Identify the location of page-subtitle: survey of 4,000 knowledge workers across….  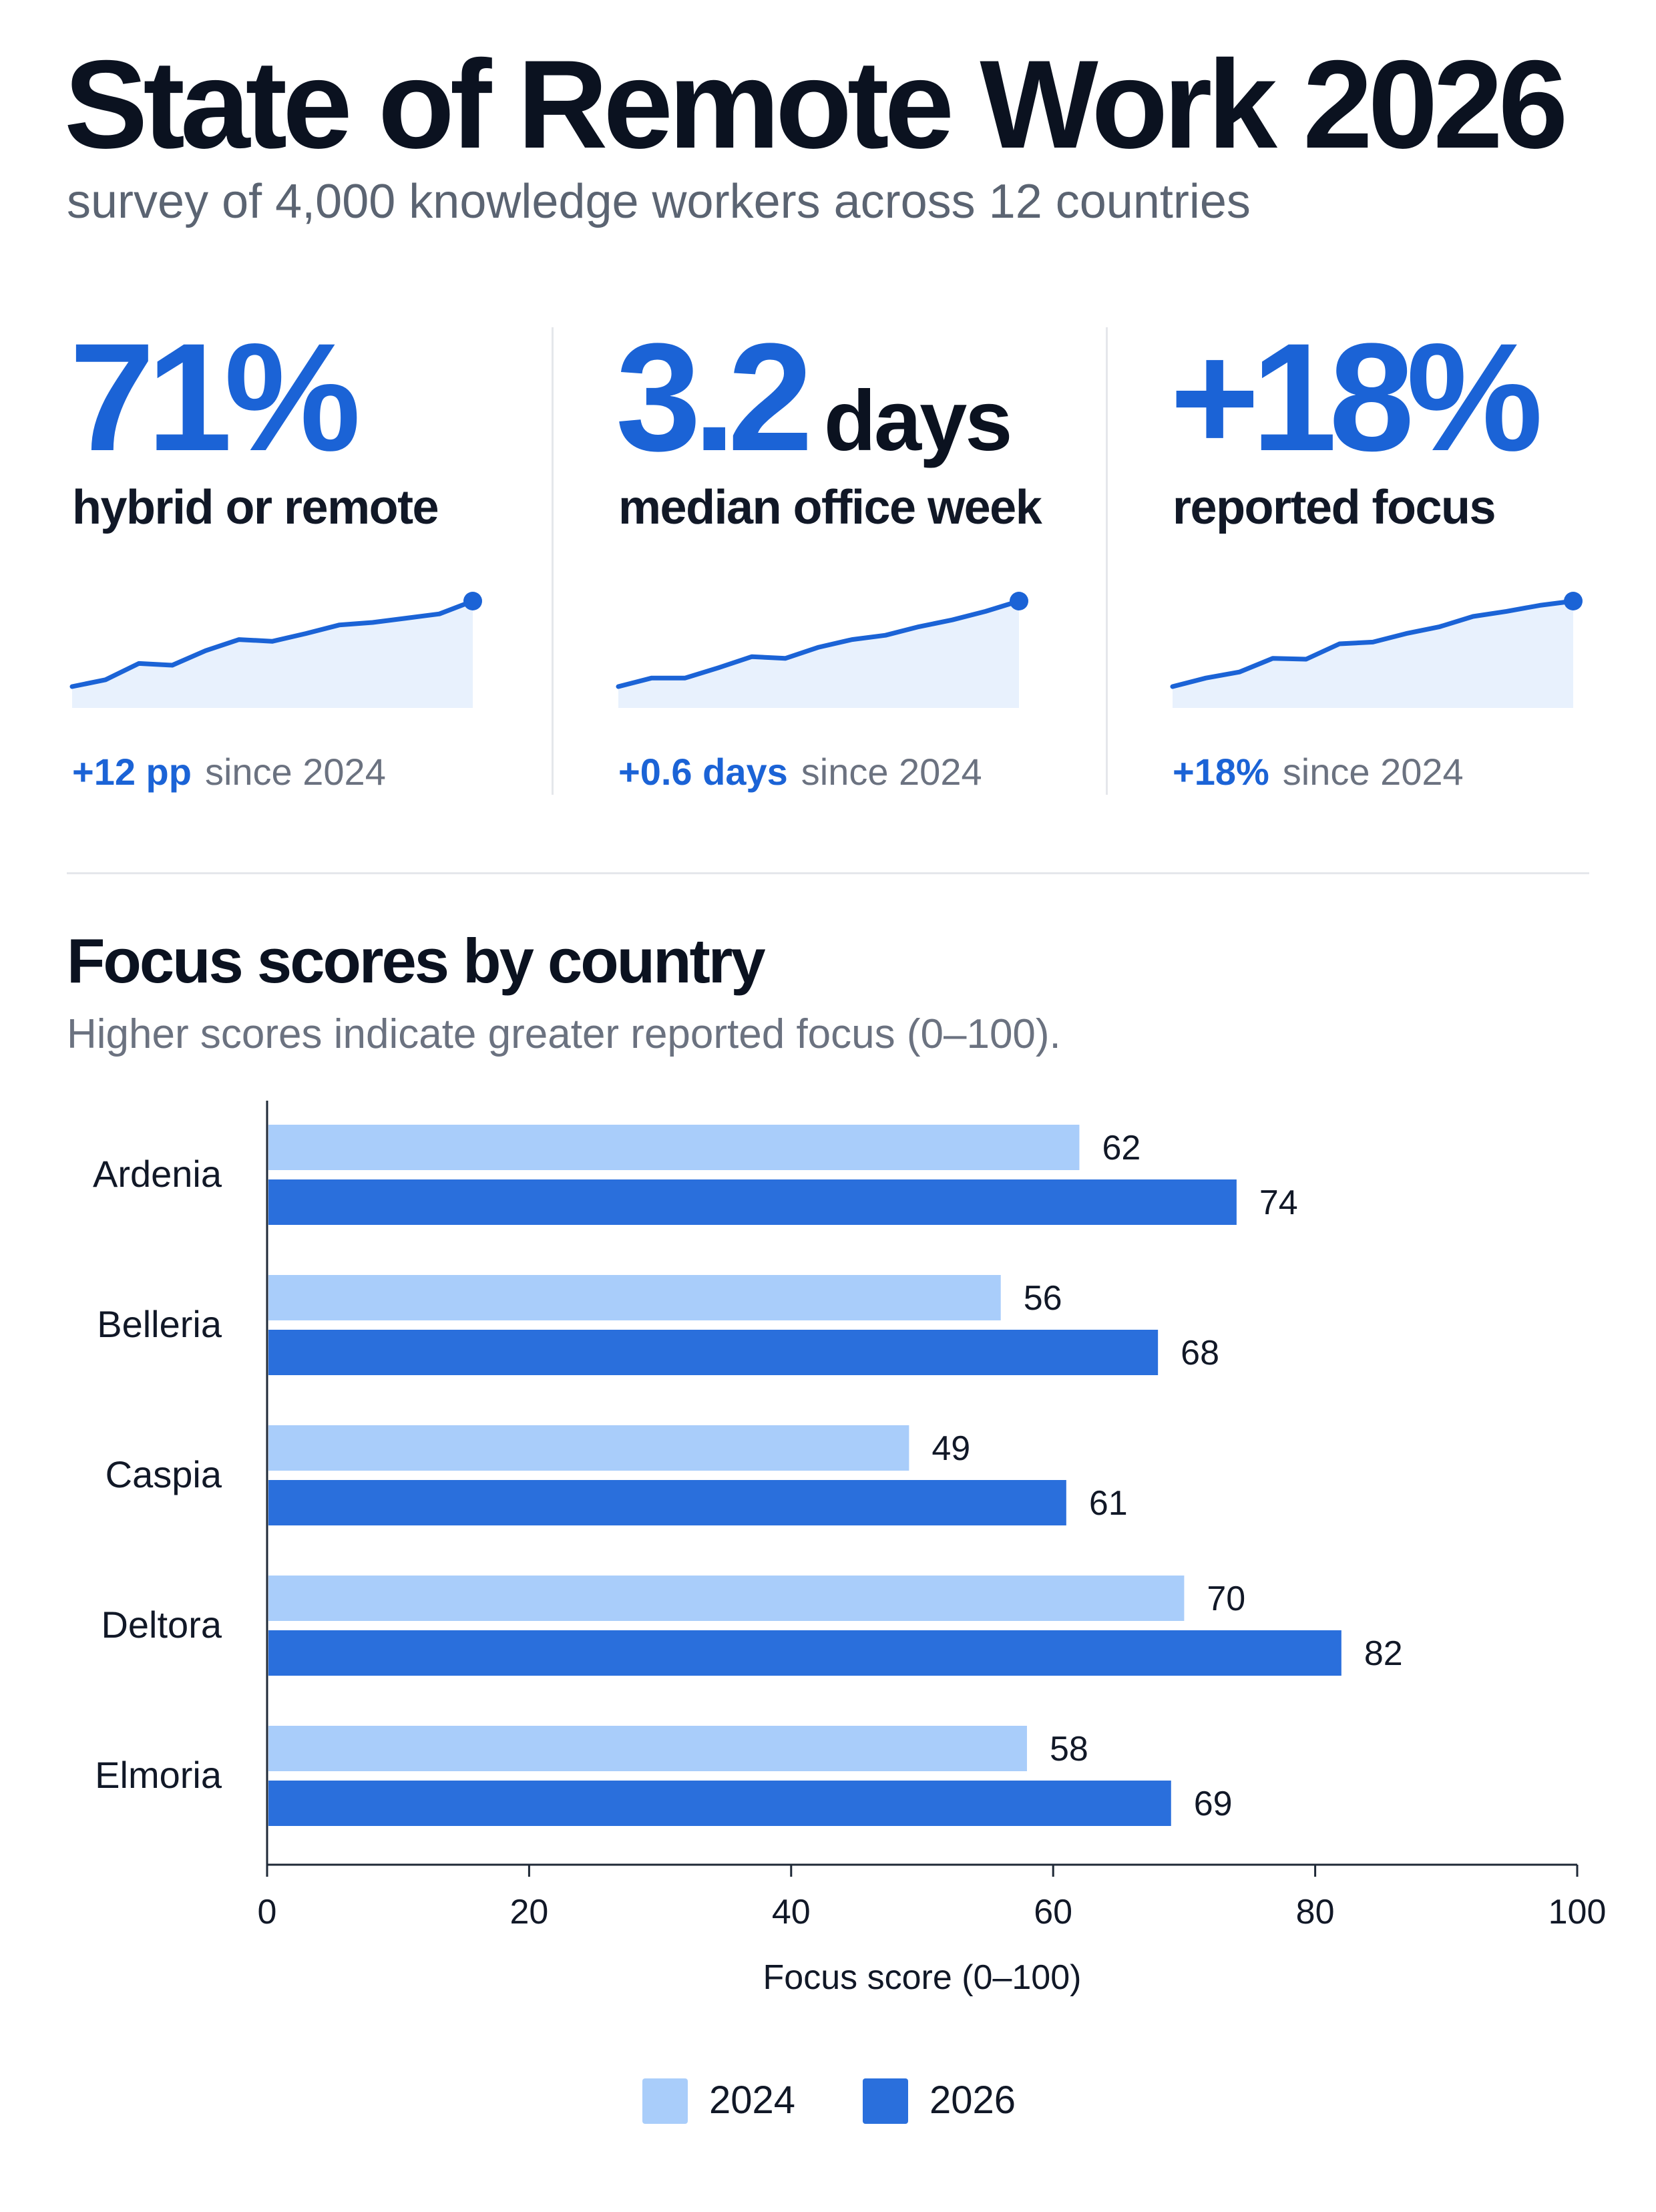
(659, 201).